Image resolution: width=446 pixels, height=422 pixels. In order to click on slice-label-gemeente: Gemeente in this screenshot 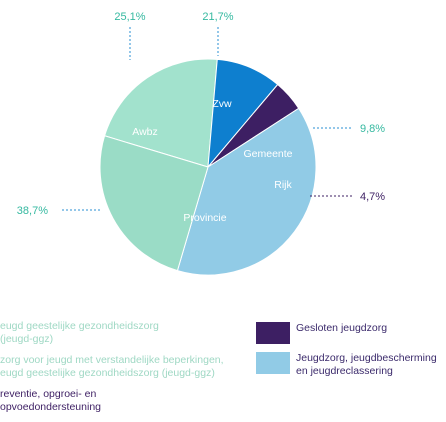, I will do `click(267, 154)`.